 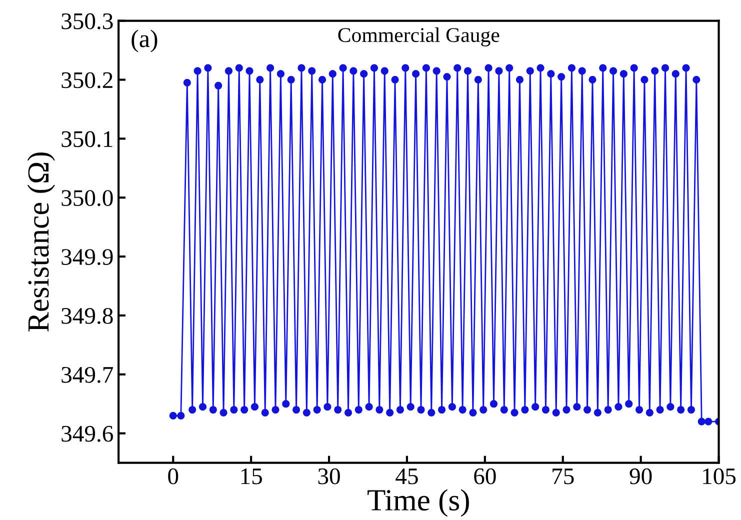 I want to click on annotation: (a), so click(x=145, y=41).